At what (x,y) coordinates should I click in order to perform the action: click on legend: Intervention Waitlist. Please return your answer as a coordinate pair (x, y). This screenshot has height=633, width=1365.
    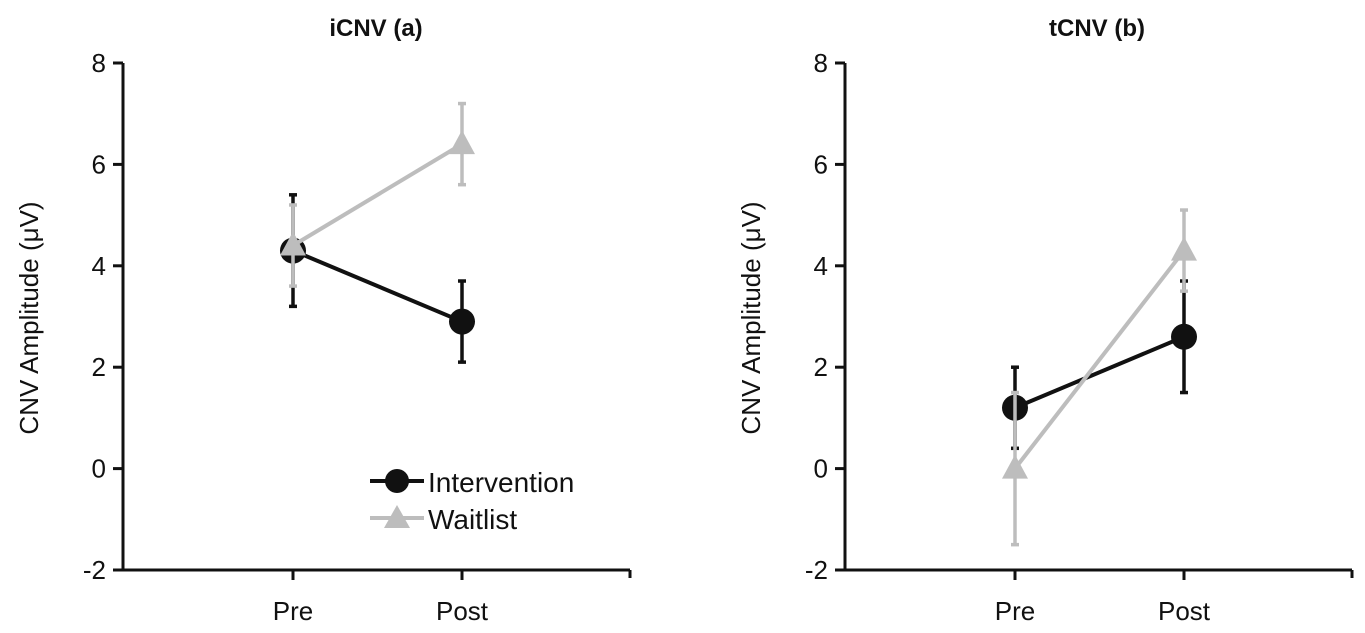
    Looking at the image, I should click on (472, 501).